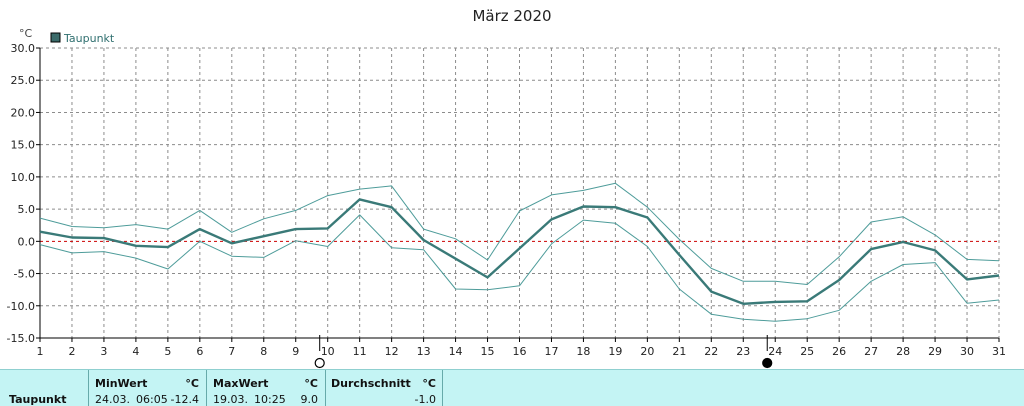 This screenshot has height=406, width=1024. Describe the element at coordinates (392, 351) in the screenshot. I see `x-tick-label: 12` at that location.